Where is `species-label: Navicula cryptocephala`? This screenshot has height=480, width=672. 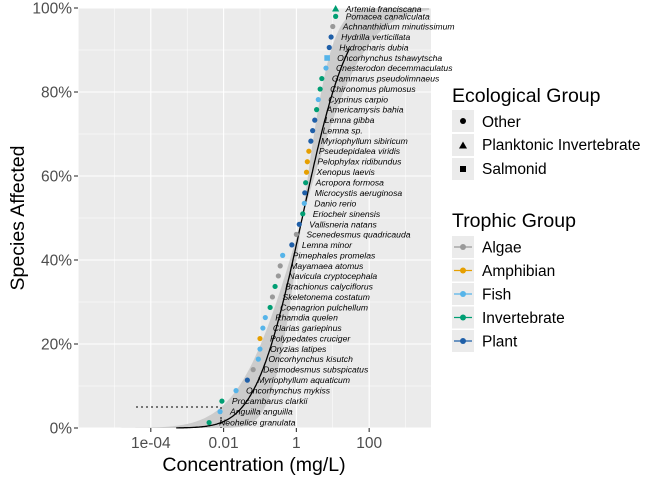 species-label: Navicula cryptocephala is located at coordinates (332, 276).